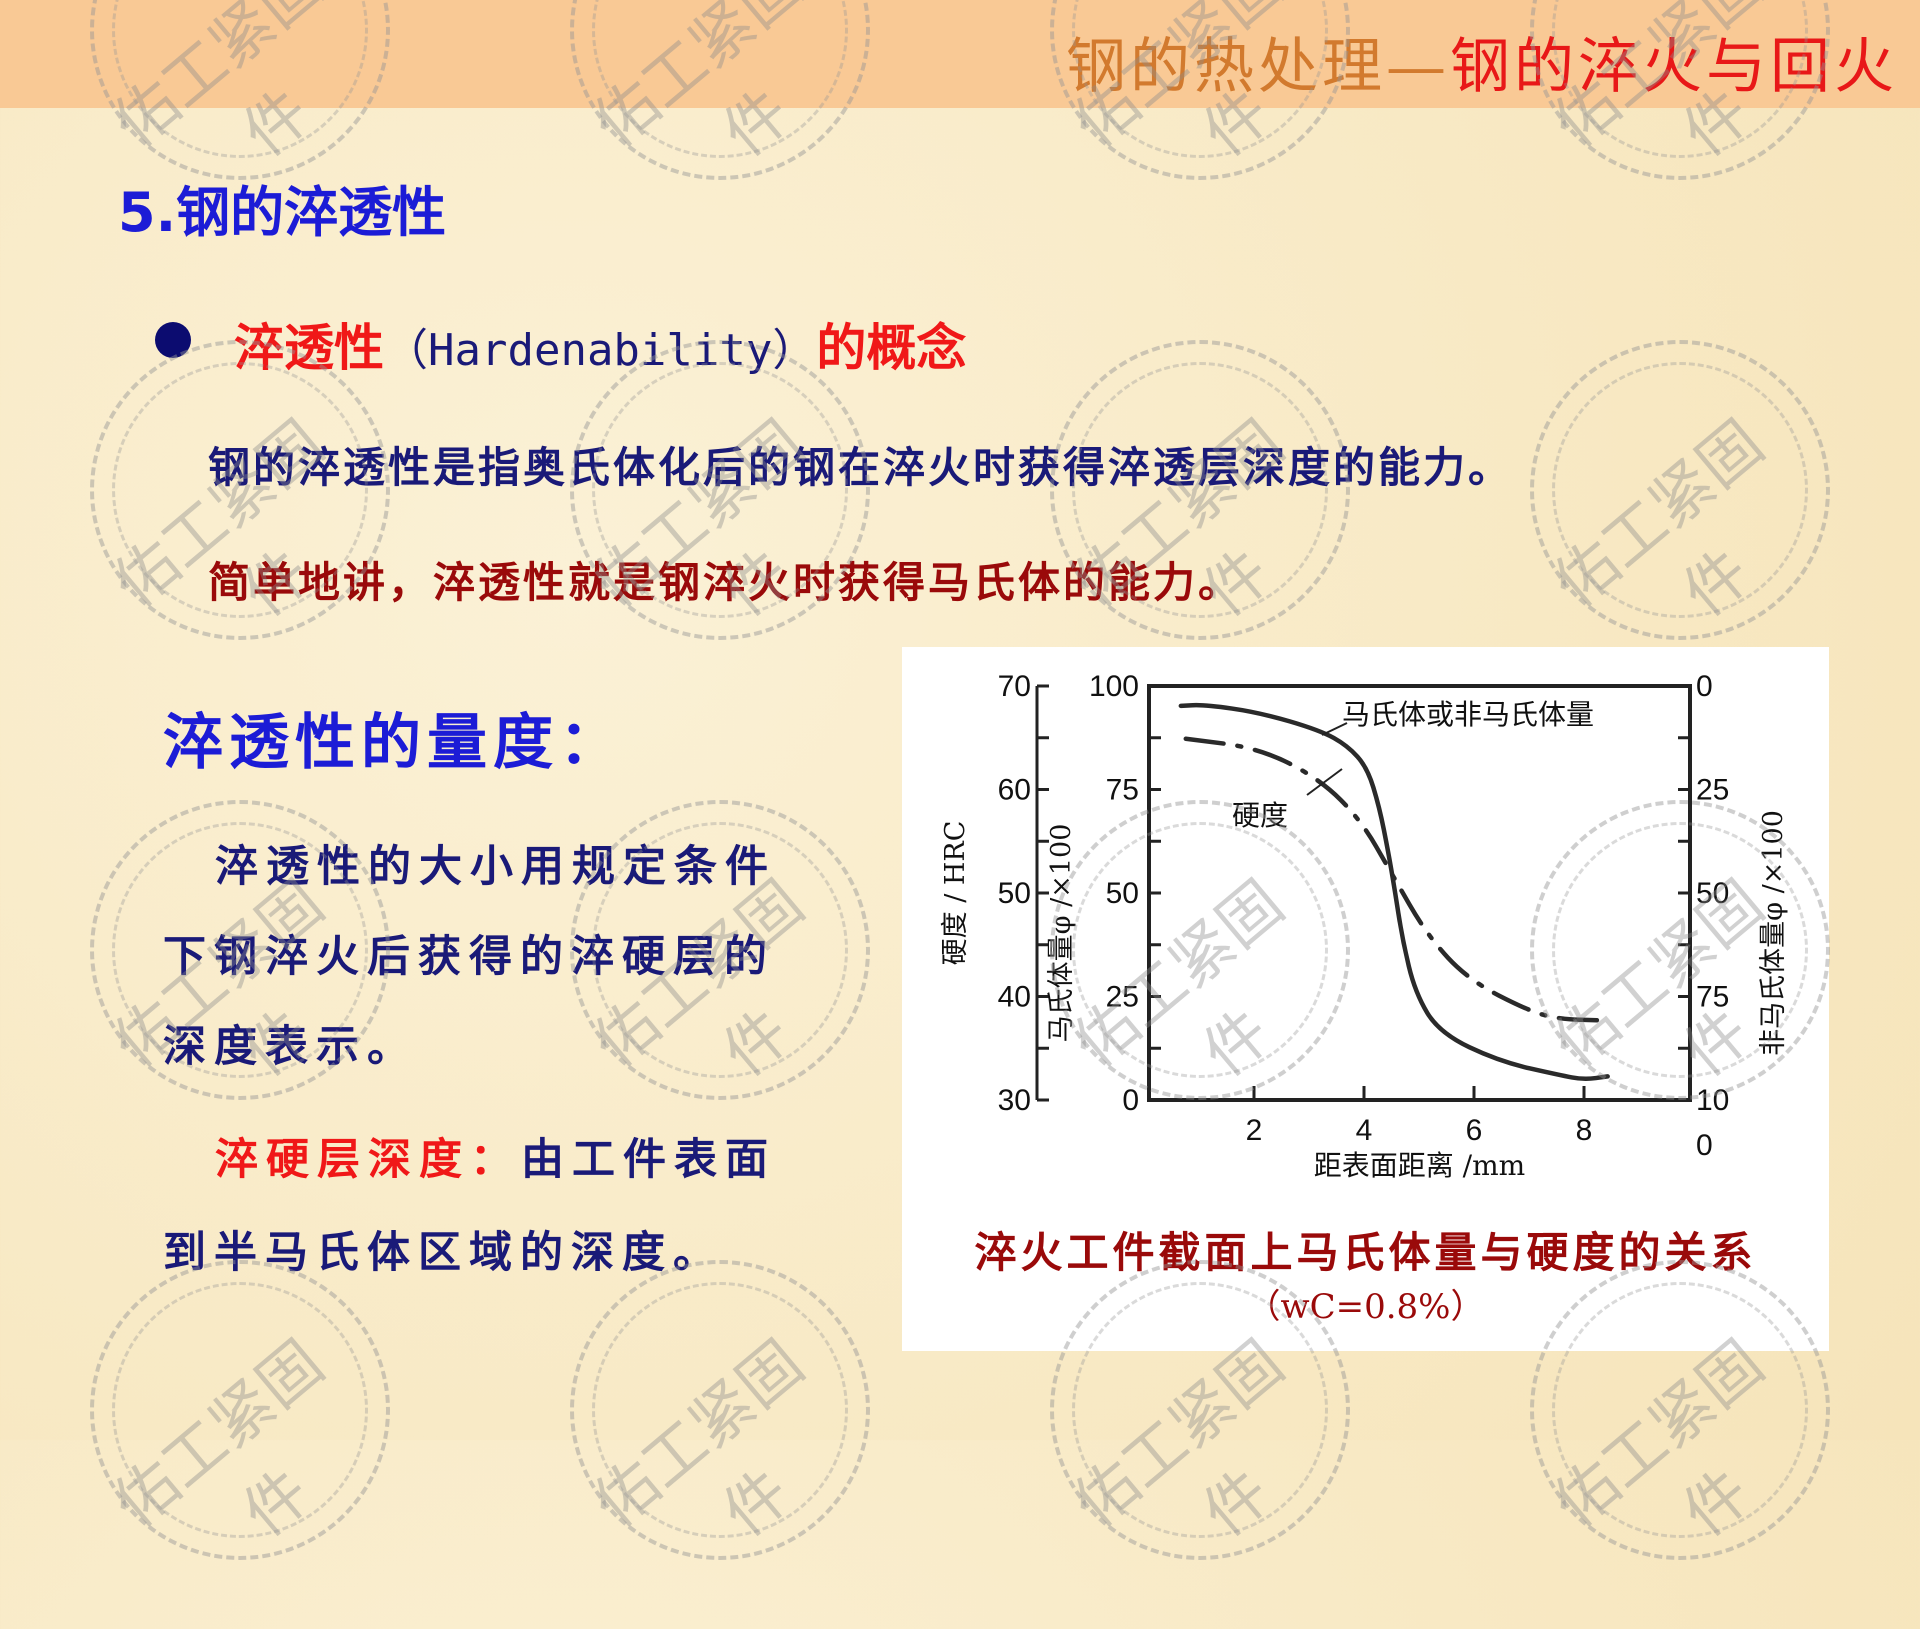 The image size is (1920, 1629). What do you see at coordinates (1014, 1100) in the screenshot?
I see `hrc-tick-label: 30` at bounding box center [1014, 1100].